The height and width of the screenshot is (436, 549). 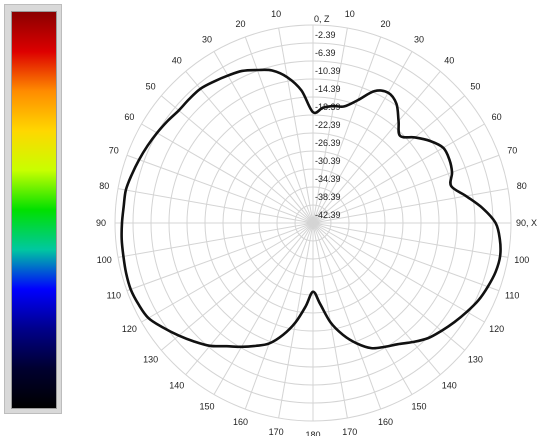 What do you see at coordinates (325, 53) in the screenshot?
I see `radial-tick-label: -6.39` at bounding box center [325, 53].